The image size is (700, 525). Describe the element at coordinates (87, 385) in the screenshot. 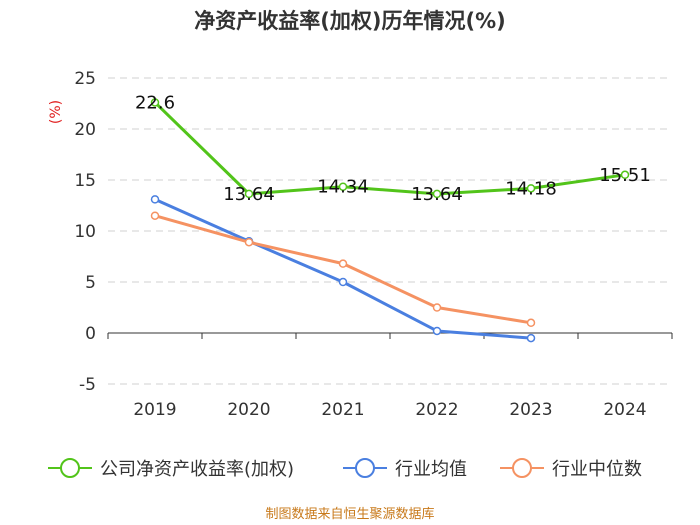

I see `y-tick-label: -5` at that location.